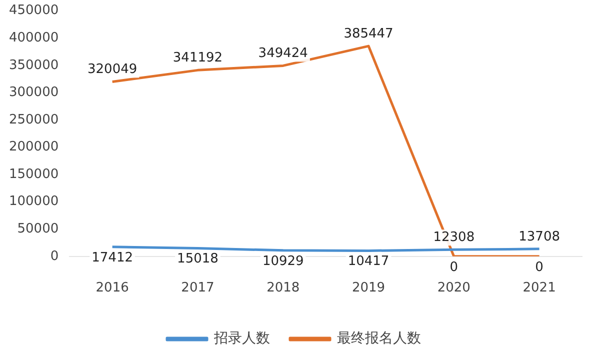 The height and width of the screenshot is (360, 600). I want to click on y-tick-label: 400000, so click(33, 38).